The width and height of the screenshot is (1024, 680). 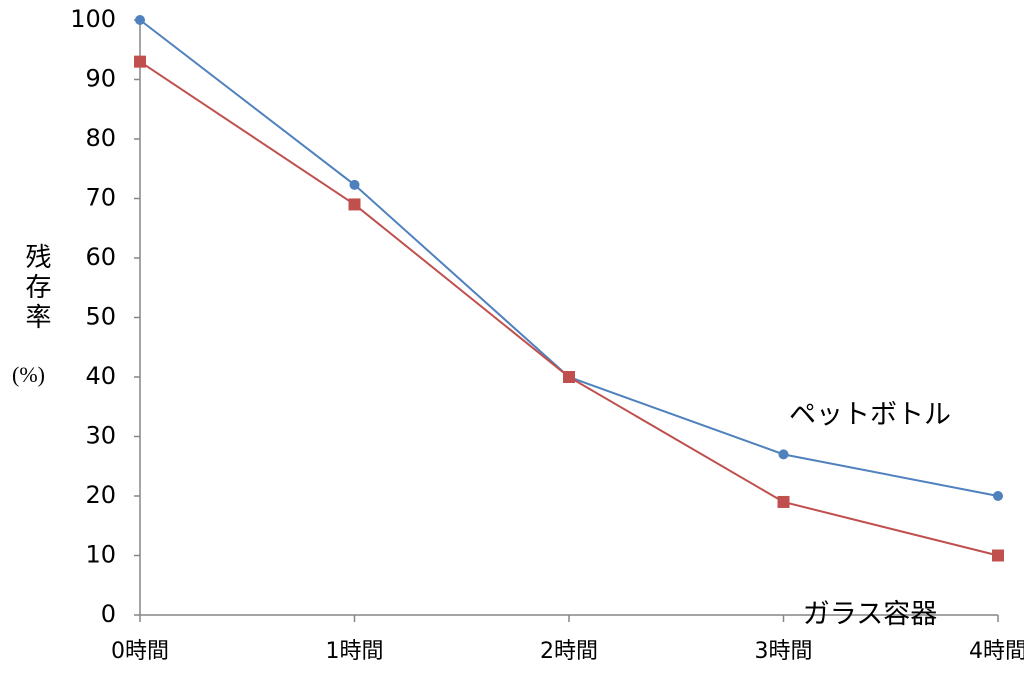 What do you see at coordinates (569, 651) in the screenshot?
I see `x-tick-label: 2時間` at bounding box center [569, 651].